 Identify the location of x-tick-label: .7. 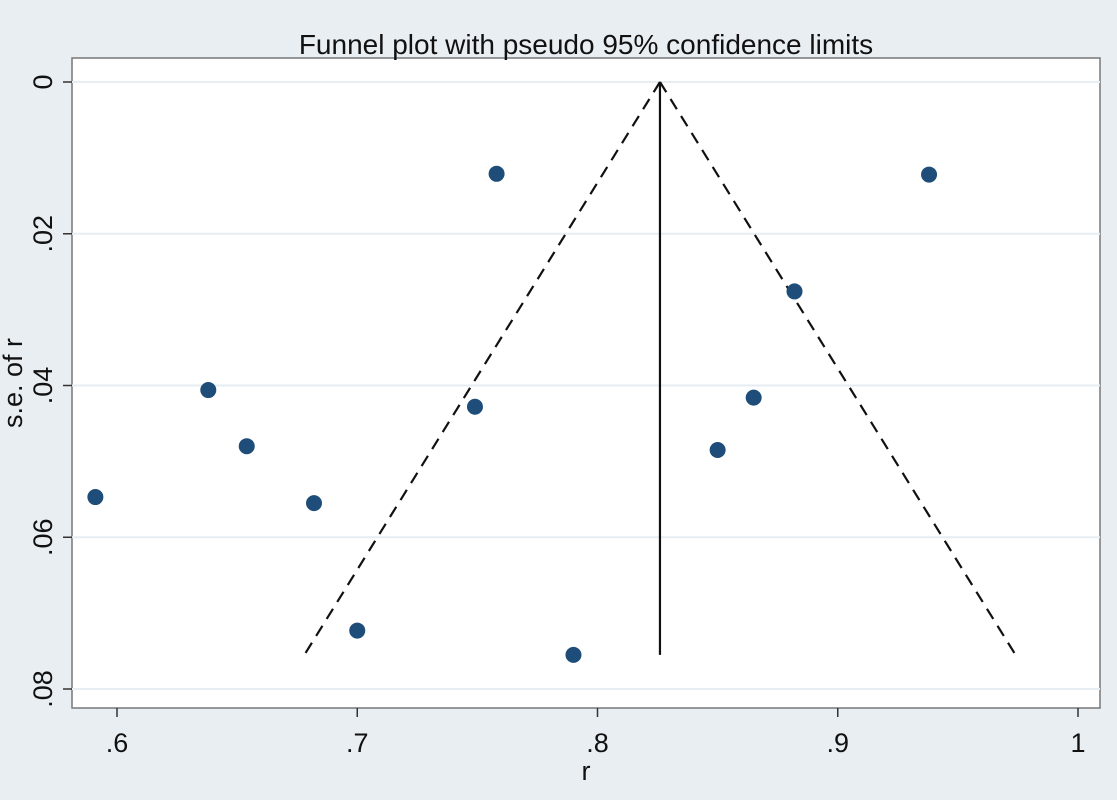
(357, 743).